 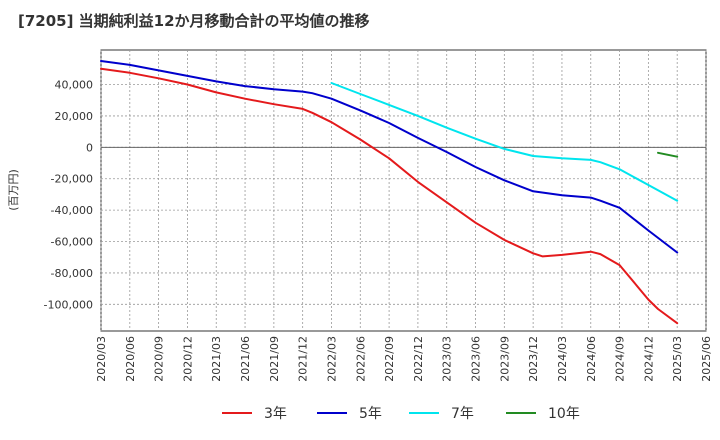 What do you see at coordinates (533, 359) in the screenshot?
I see `x-tick-label: 2023/12` at bounding box center [533, 359].